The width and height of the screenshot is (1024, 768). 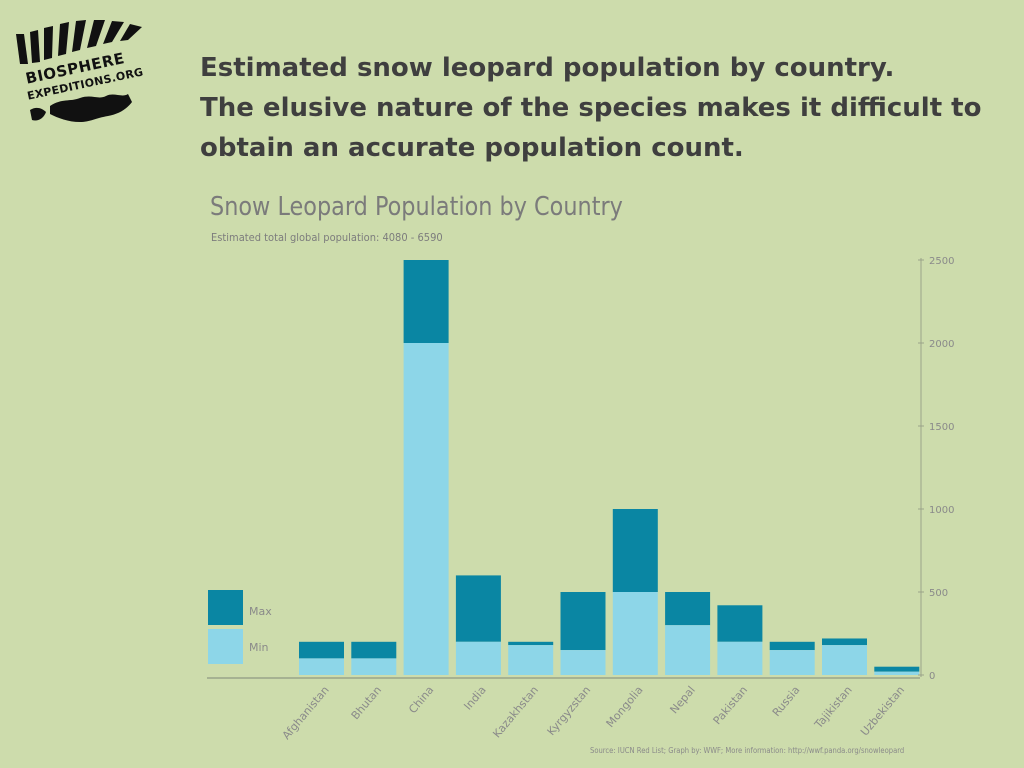 I want to click on bar-max-uzbekistan, so click(x=897, y=669).